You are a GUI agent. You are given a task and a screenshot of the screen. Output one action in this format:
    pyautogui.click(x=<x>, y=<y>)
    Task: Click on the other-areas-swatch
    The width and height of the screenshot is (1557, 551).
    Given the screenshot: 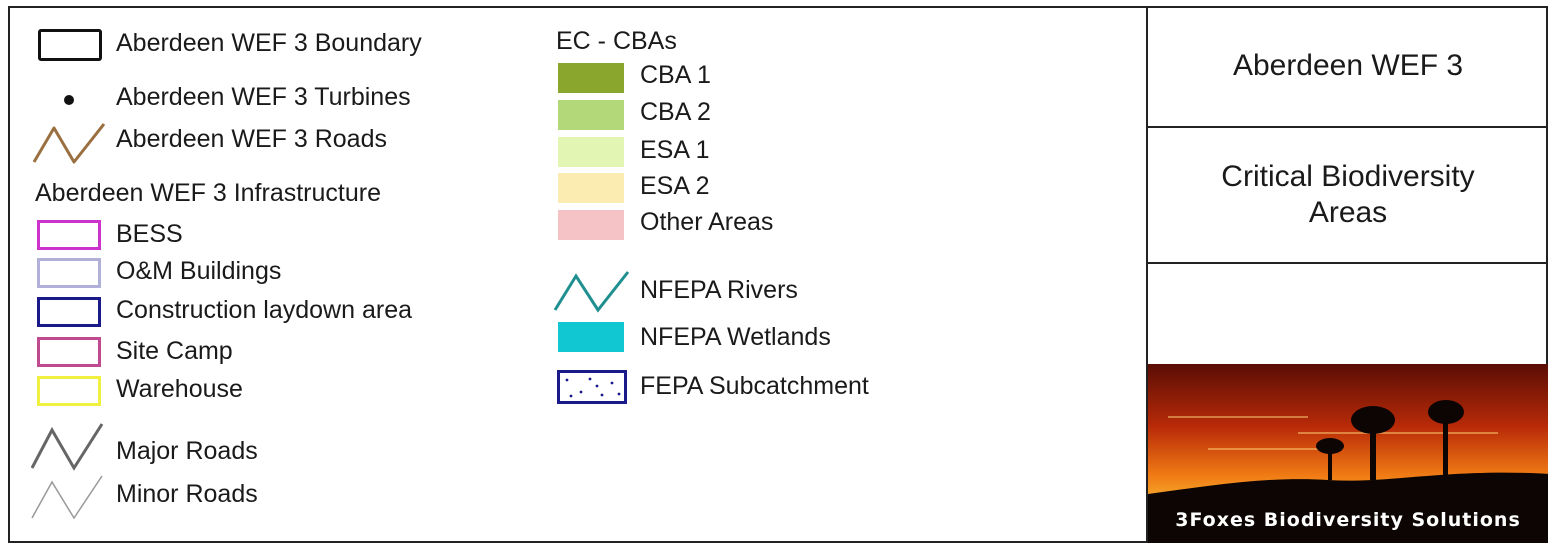 What is the action you would take?
    pyautogui.click(x=591, y=225)
    